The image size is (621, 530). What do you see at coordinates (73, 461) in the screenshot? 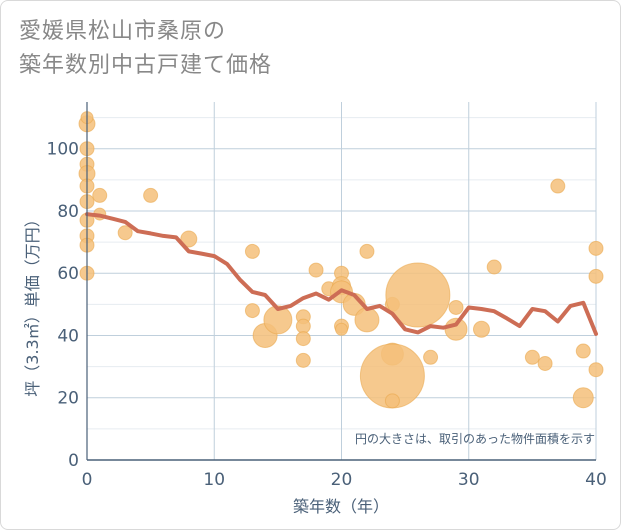
I see `y-tick-label: 0` at bounding box center [73, 461].